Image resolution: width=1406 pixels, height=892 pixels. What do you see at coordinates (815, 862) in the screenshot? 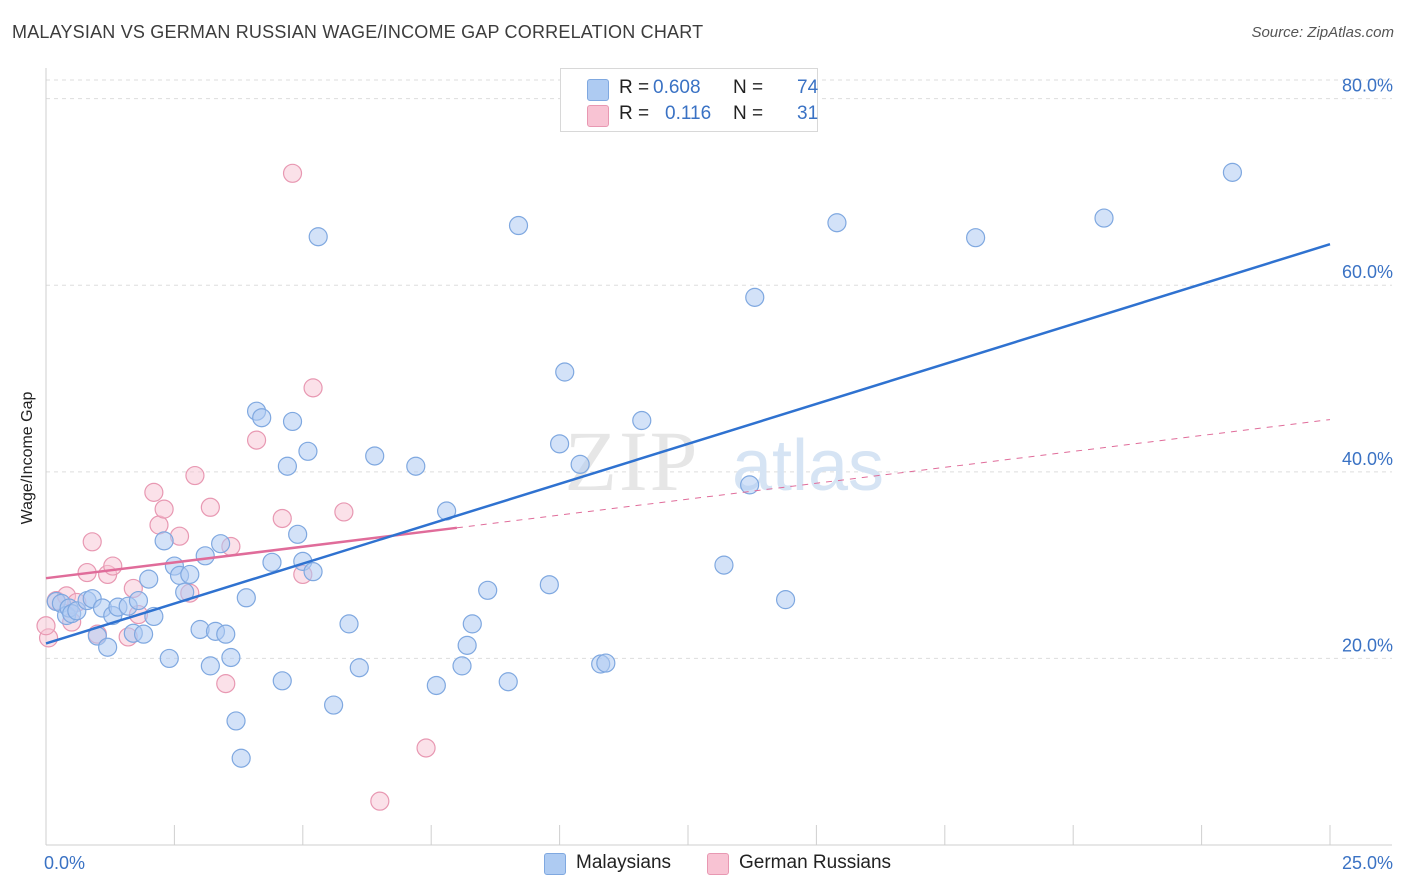
I see `series-label-german-russians: German Russians` at bounding box center [815, 862].